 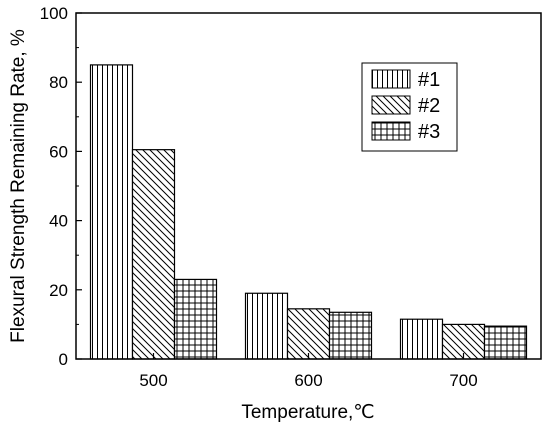 What do you see at coordinates (61, 186) in the screenshot?
I see `y-axis: 0 20 40 60 80 100` at bounding box center [61, 186].